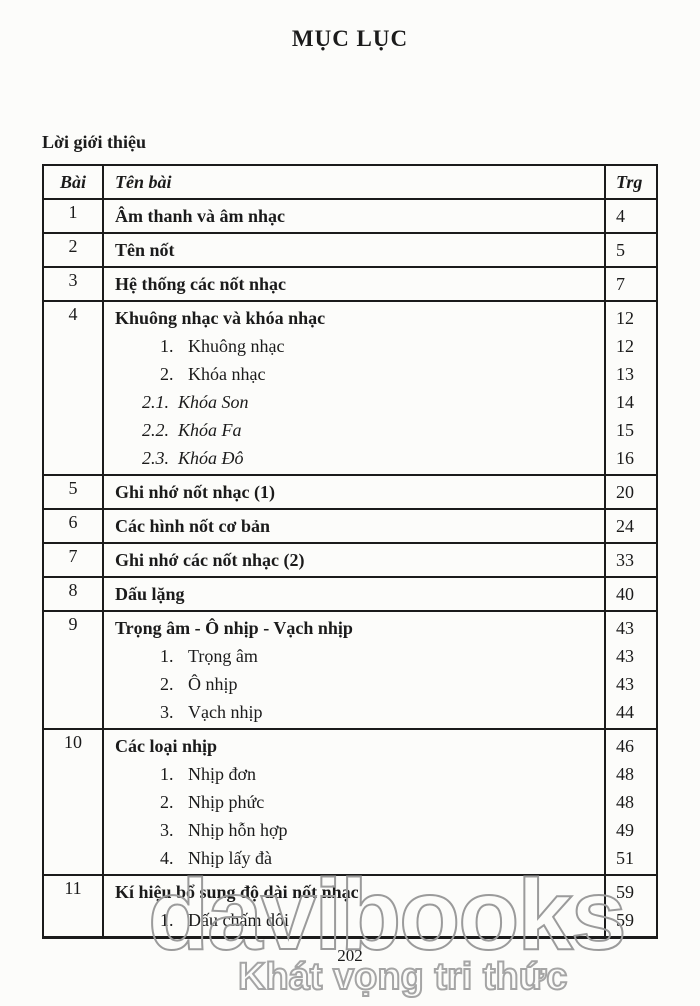  Describe the element at coordinates (625, 594) in the screenshot. I see `line-page: 40` at that location.